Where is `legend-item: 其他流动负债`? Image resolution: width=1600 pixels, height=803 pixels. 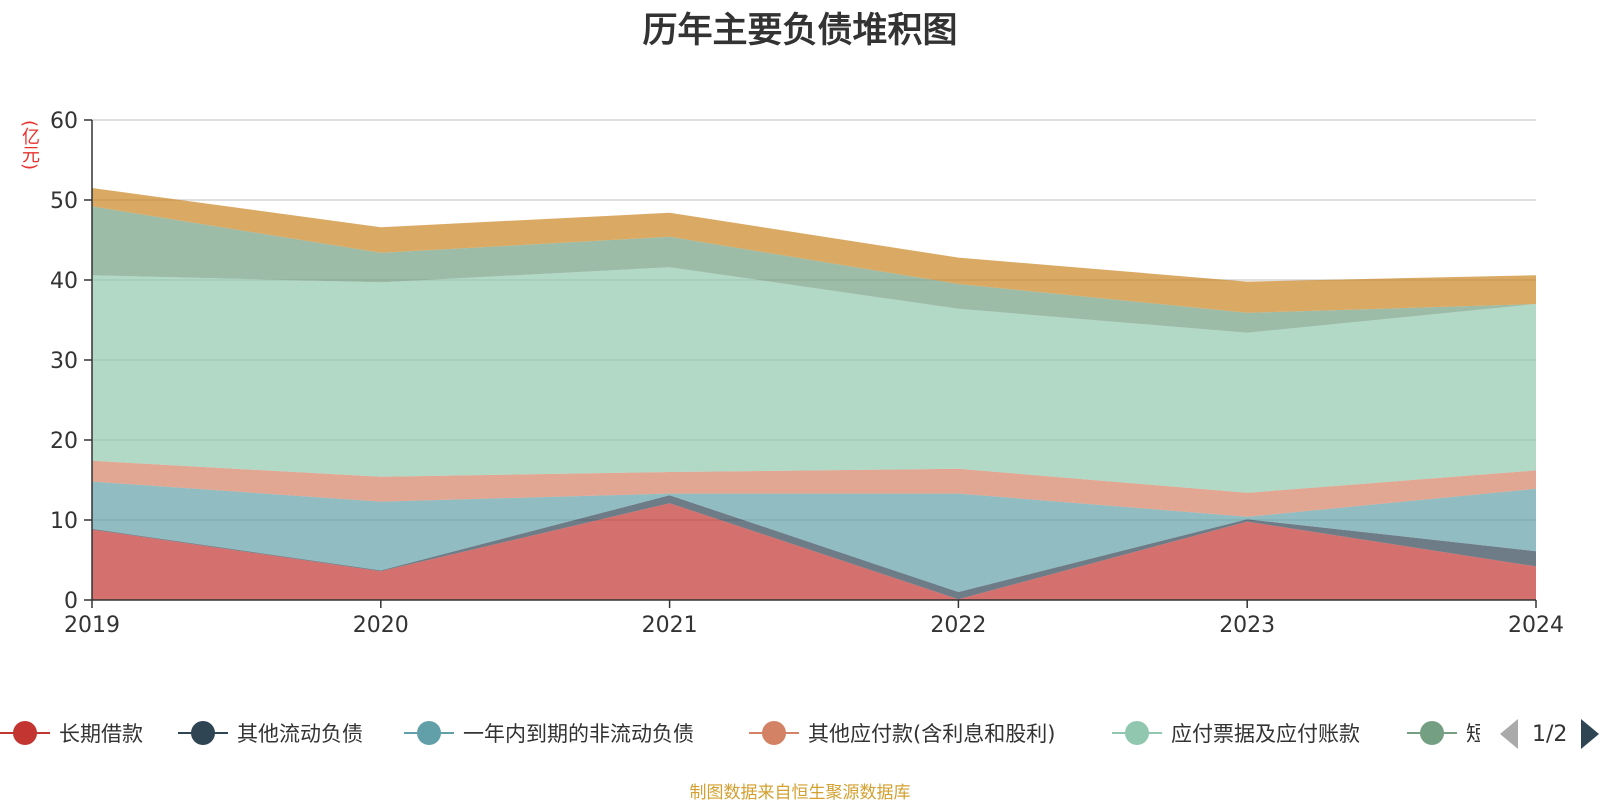
legend-item: 其他流动负债 is located at coordinates (270, 733).